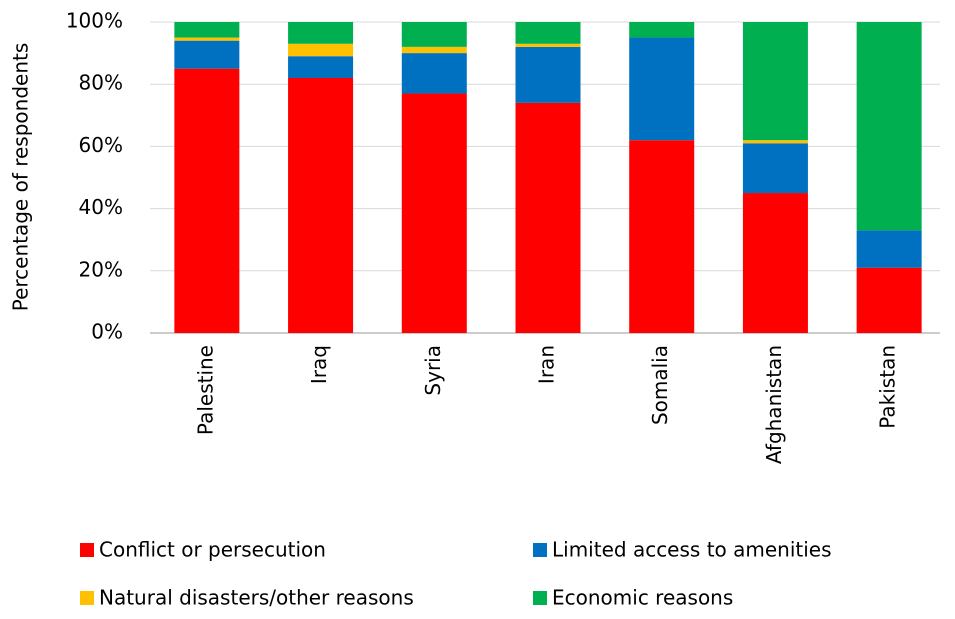 This screenshot has width=955, height=619. What do you see at coordinates (101, 207) in the screenshot?
I see `y-tick-label: 40%` at bounding box center [101, 207].